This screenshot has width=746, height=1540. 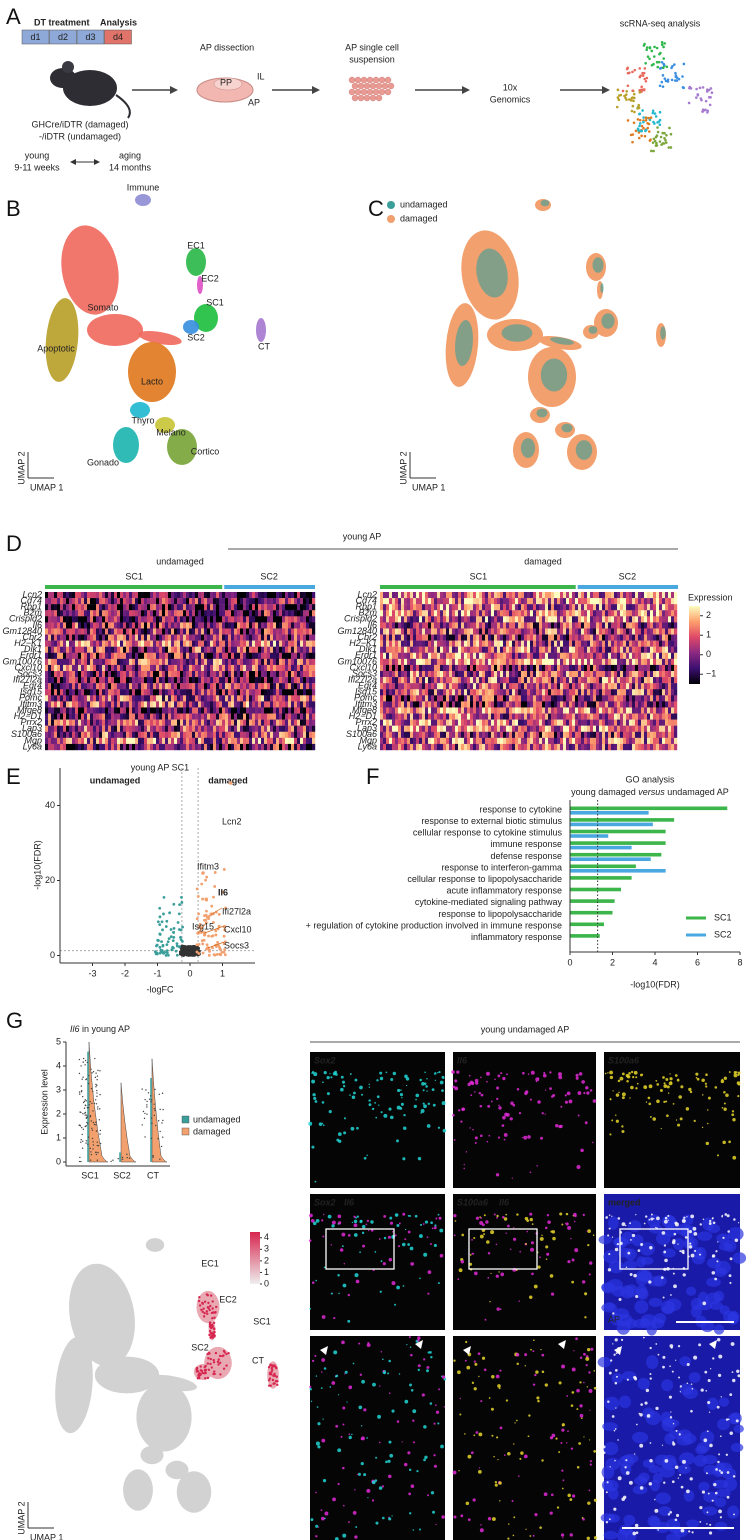 What do you see at coordinates (261, 330) in the screenshot?
I see `umap-cluster` at bounding box center [261, 330].